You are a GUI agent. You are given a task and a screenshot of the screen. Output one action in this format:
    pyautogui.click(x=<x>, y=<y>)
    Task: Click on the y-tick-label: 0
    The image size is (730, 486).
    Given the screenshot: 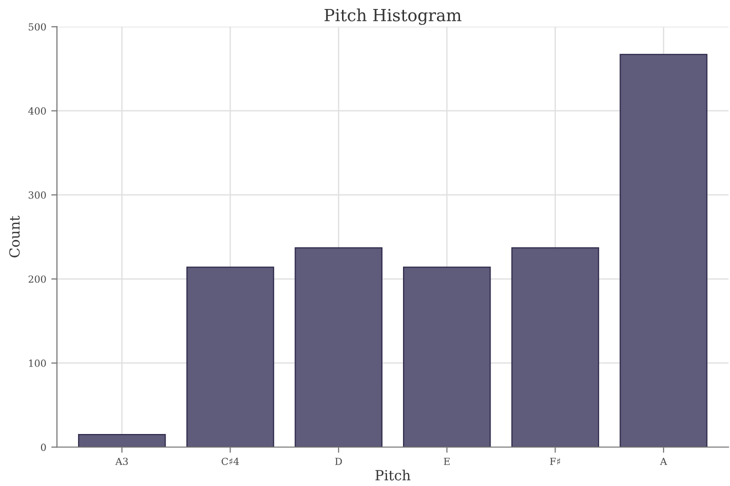 What is the action you would take?
    pyautogui.click(x=43, y=447)
    